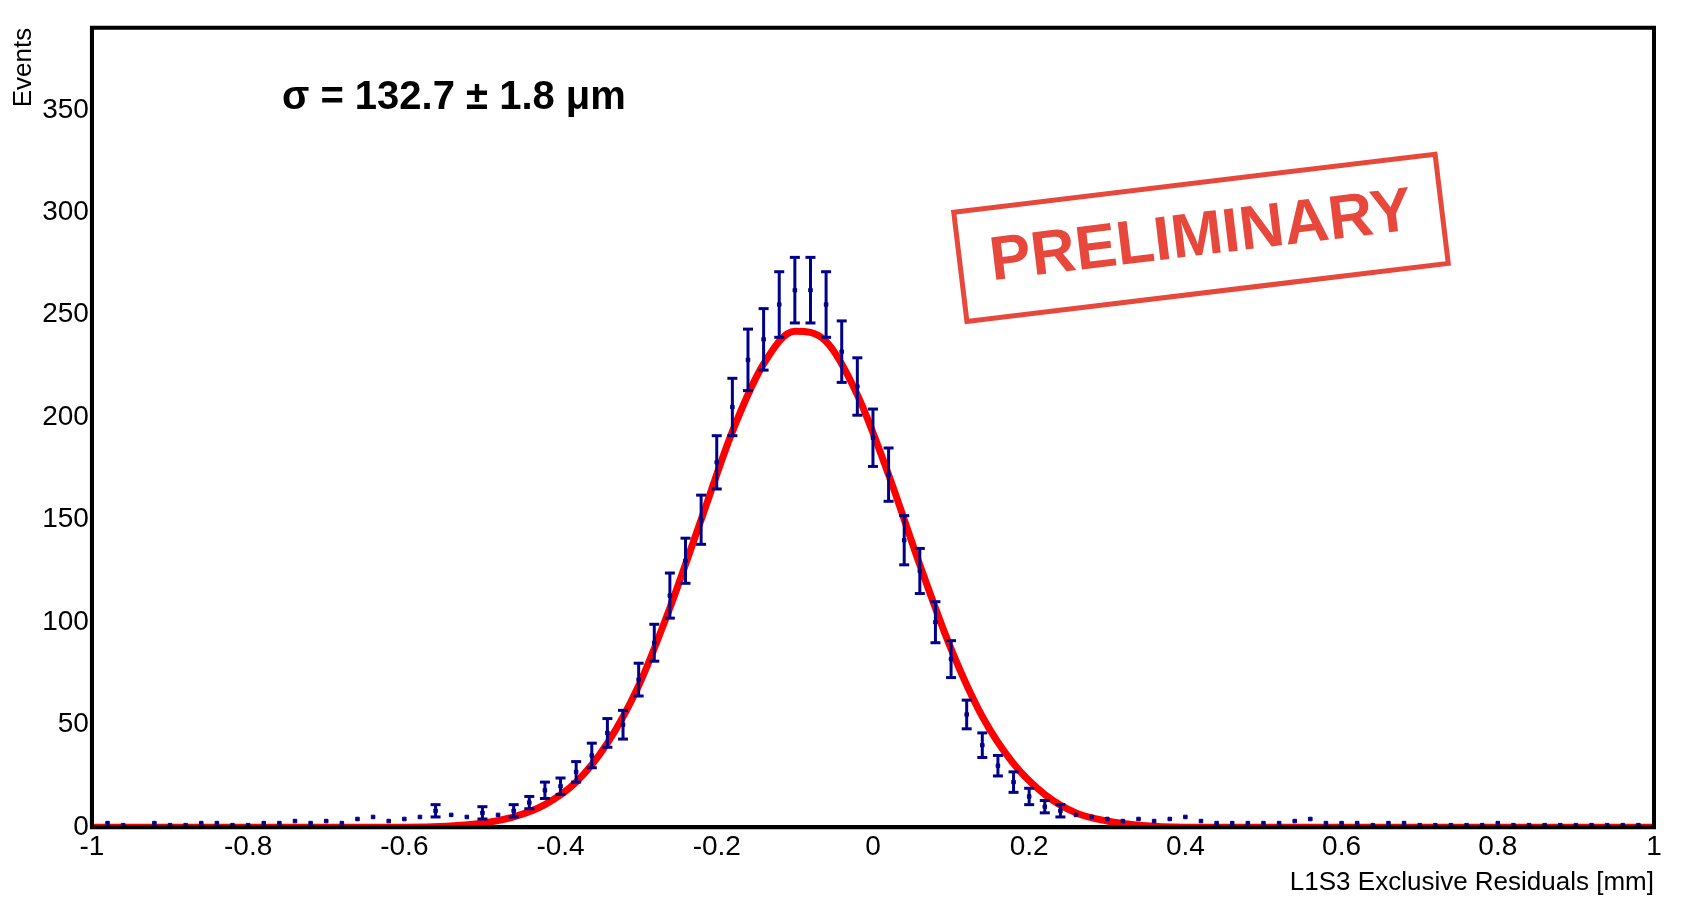  I want to click on y-tick-label: 50, so click(73, 723).